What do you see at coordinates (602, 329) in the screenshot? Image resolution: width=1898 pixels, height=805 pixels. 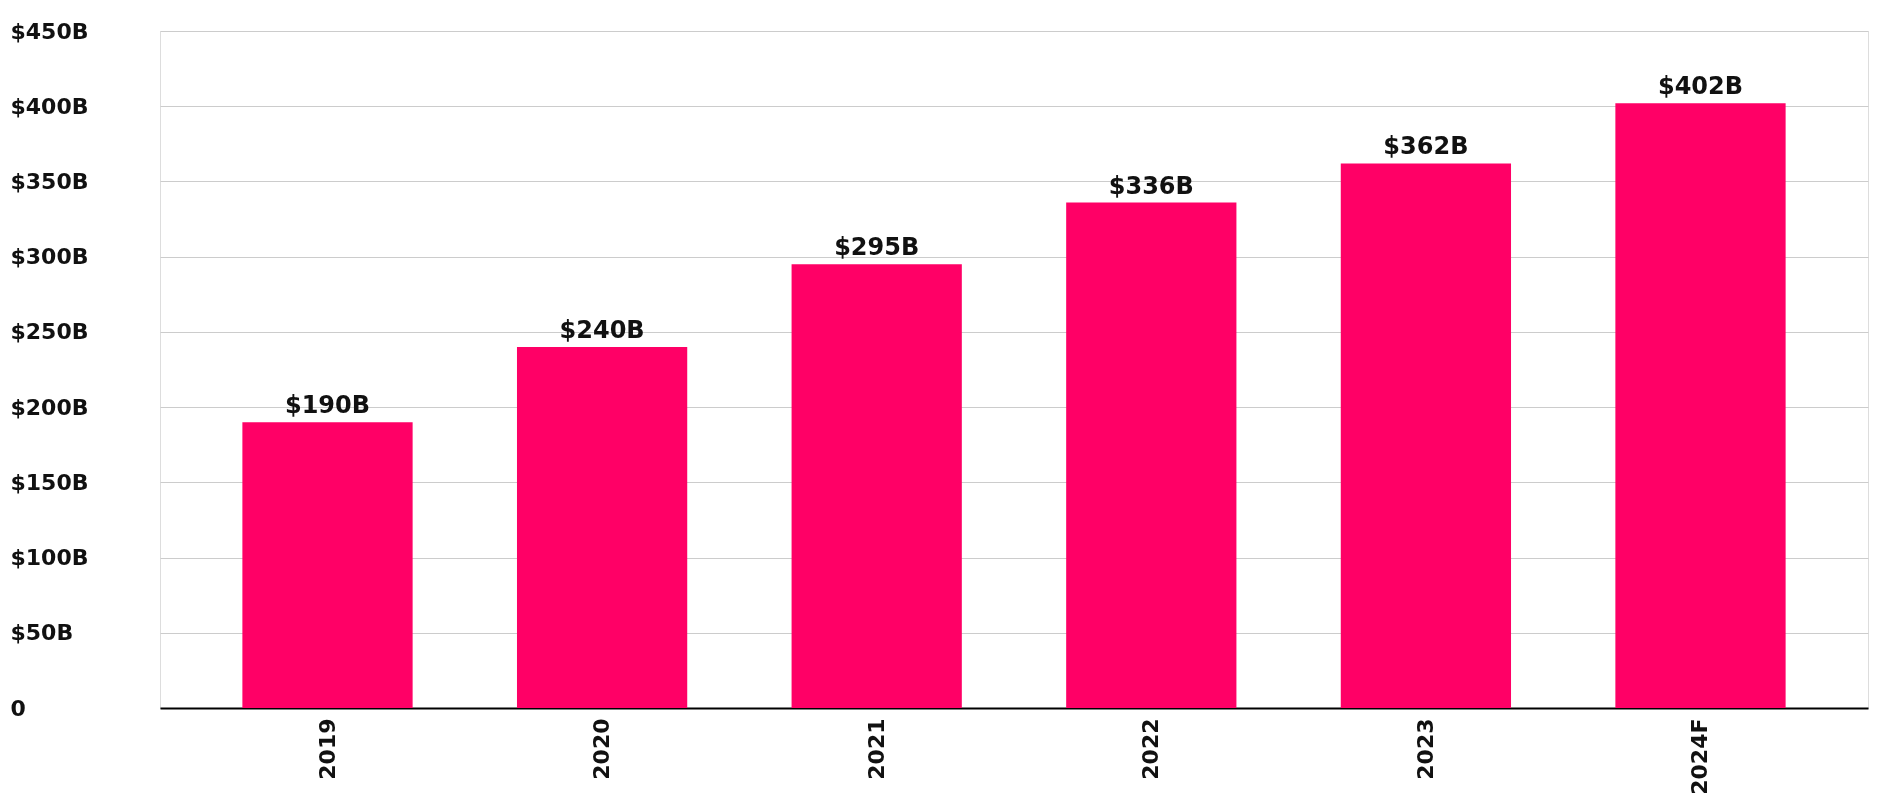 I see `data-label: $240B` at bounding box center [602, 329].